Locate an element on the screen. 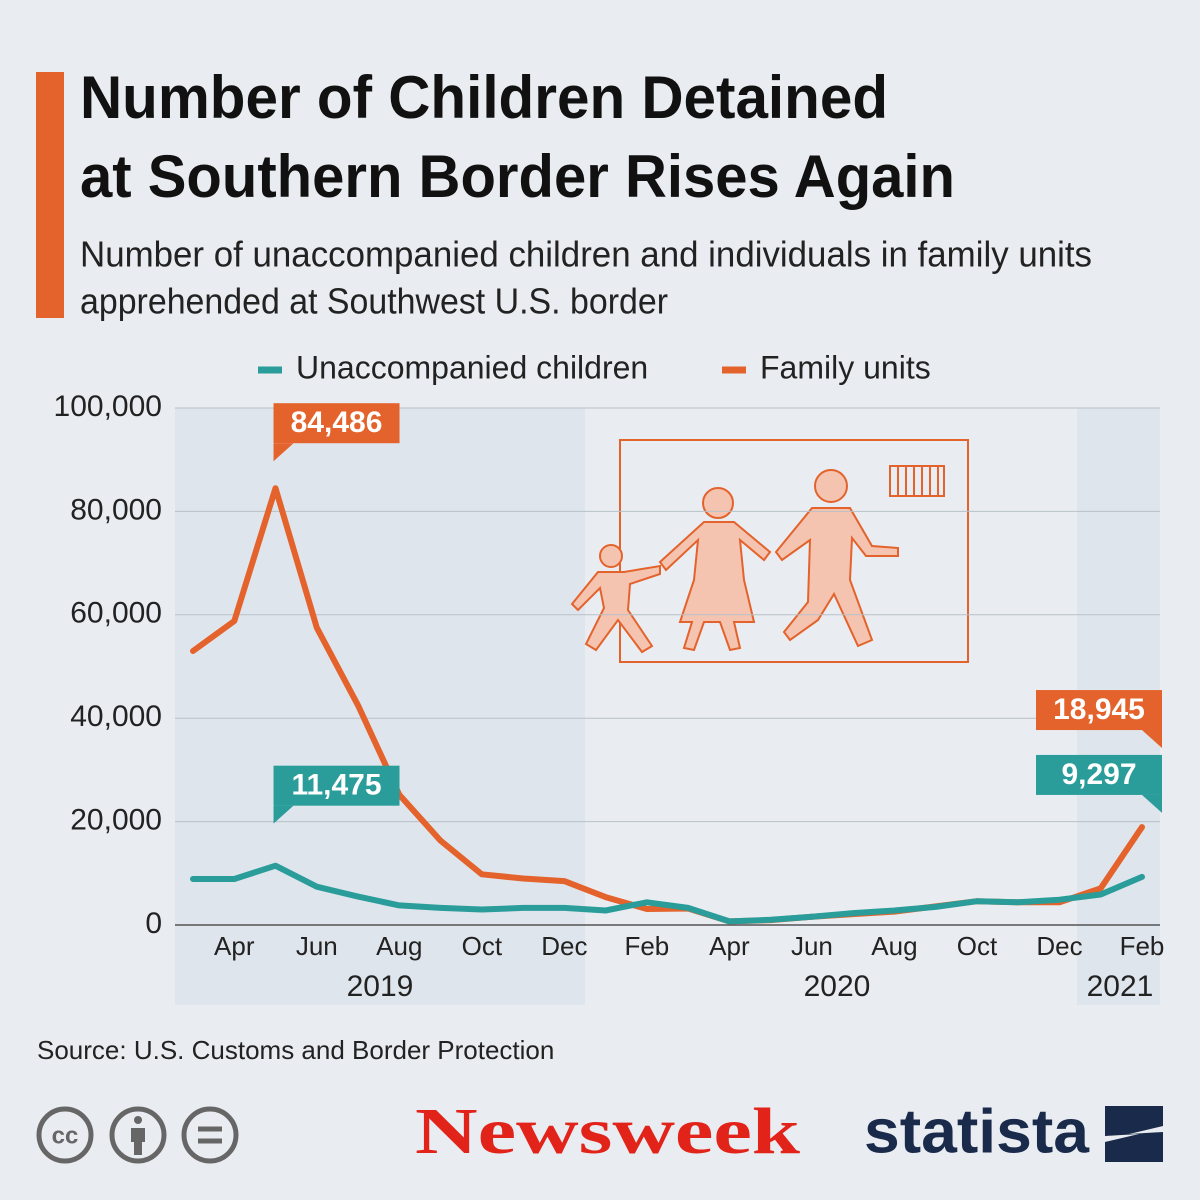  value-label: 18,945 is located at coordinates (1099, 709).